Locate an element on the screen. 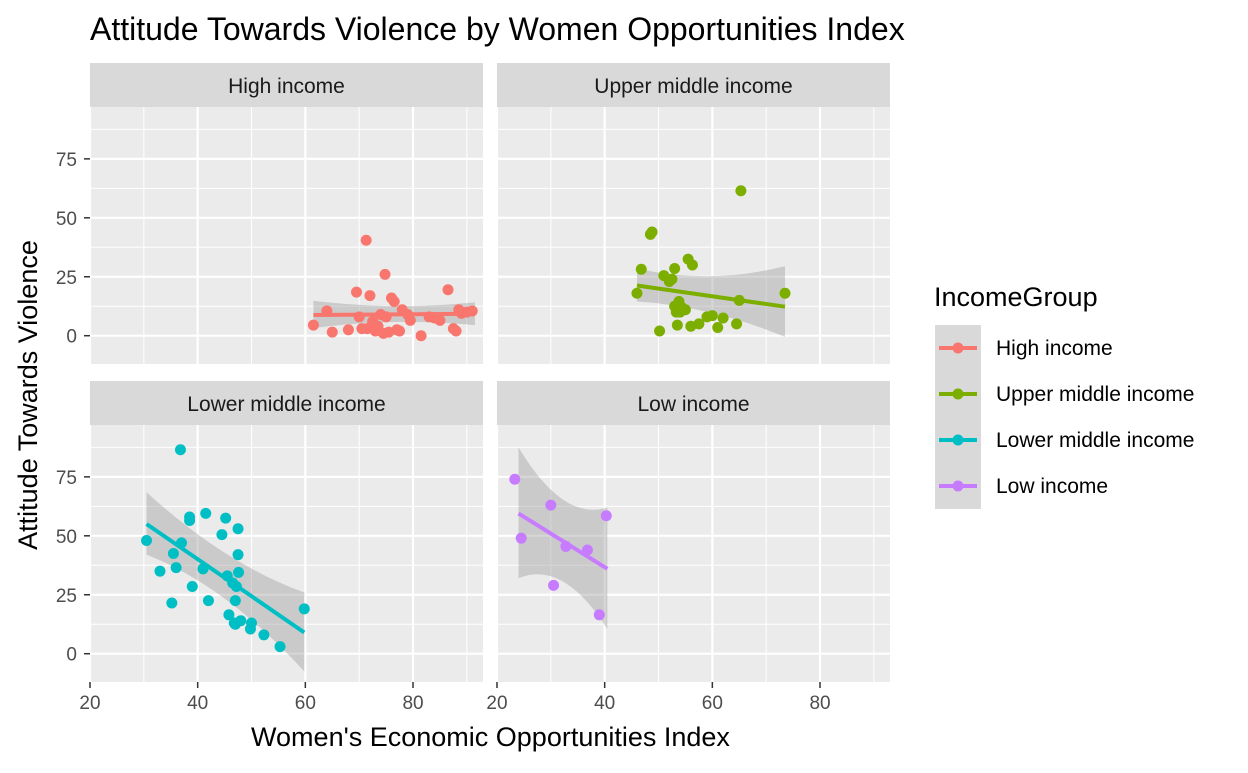 Image resolution: width=1248 pixels, height=773 pixels. y-tick-label: 25 is located at coordinates (66, 596).